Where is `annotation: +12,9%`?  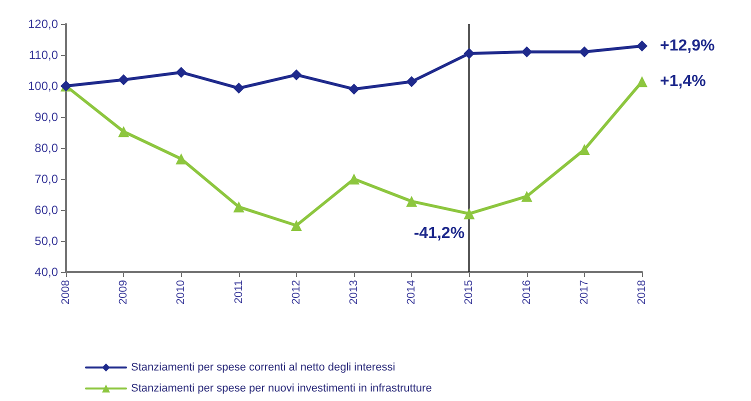
annotation: +12,9% is located at coordinates (687, 46).